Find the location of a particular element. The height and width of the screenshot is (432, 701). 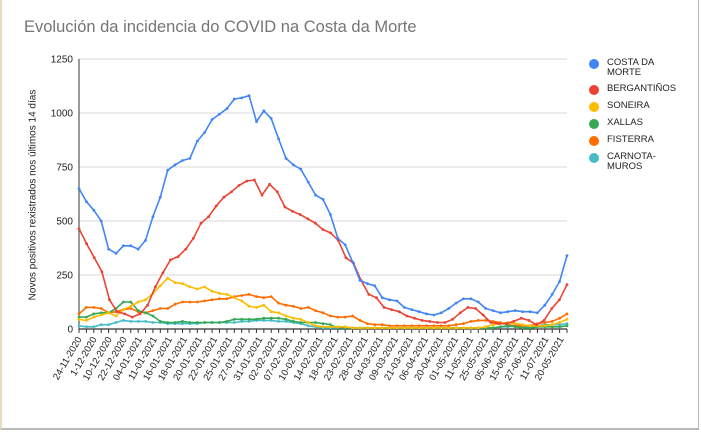

legend-item-costa-da-morte: COSTA DA MORTE is located at coordinates (644, 68).